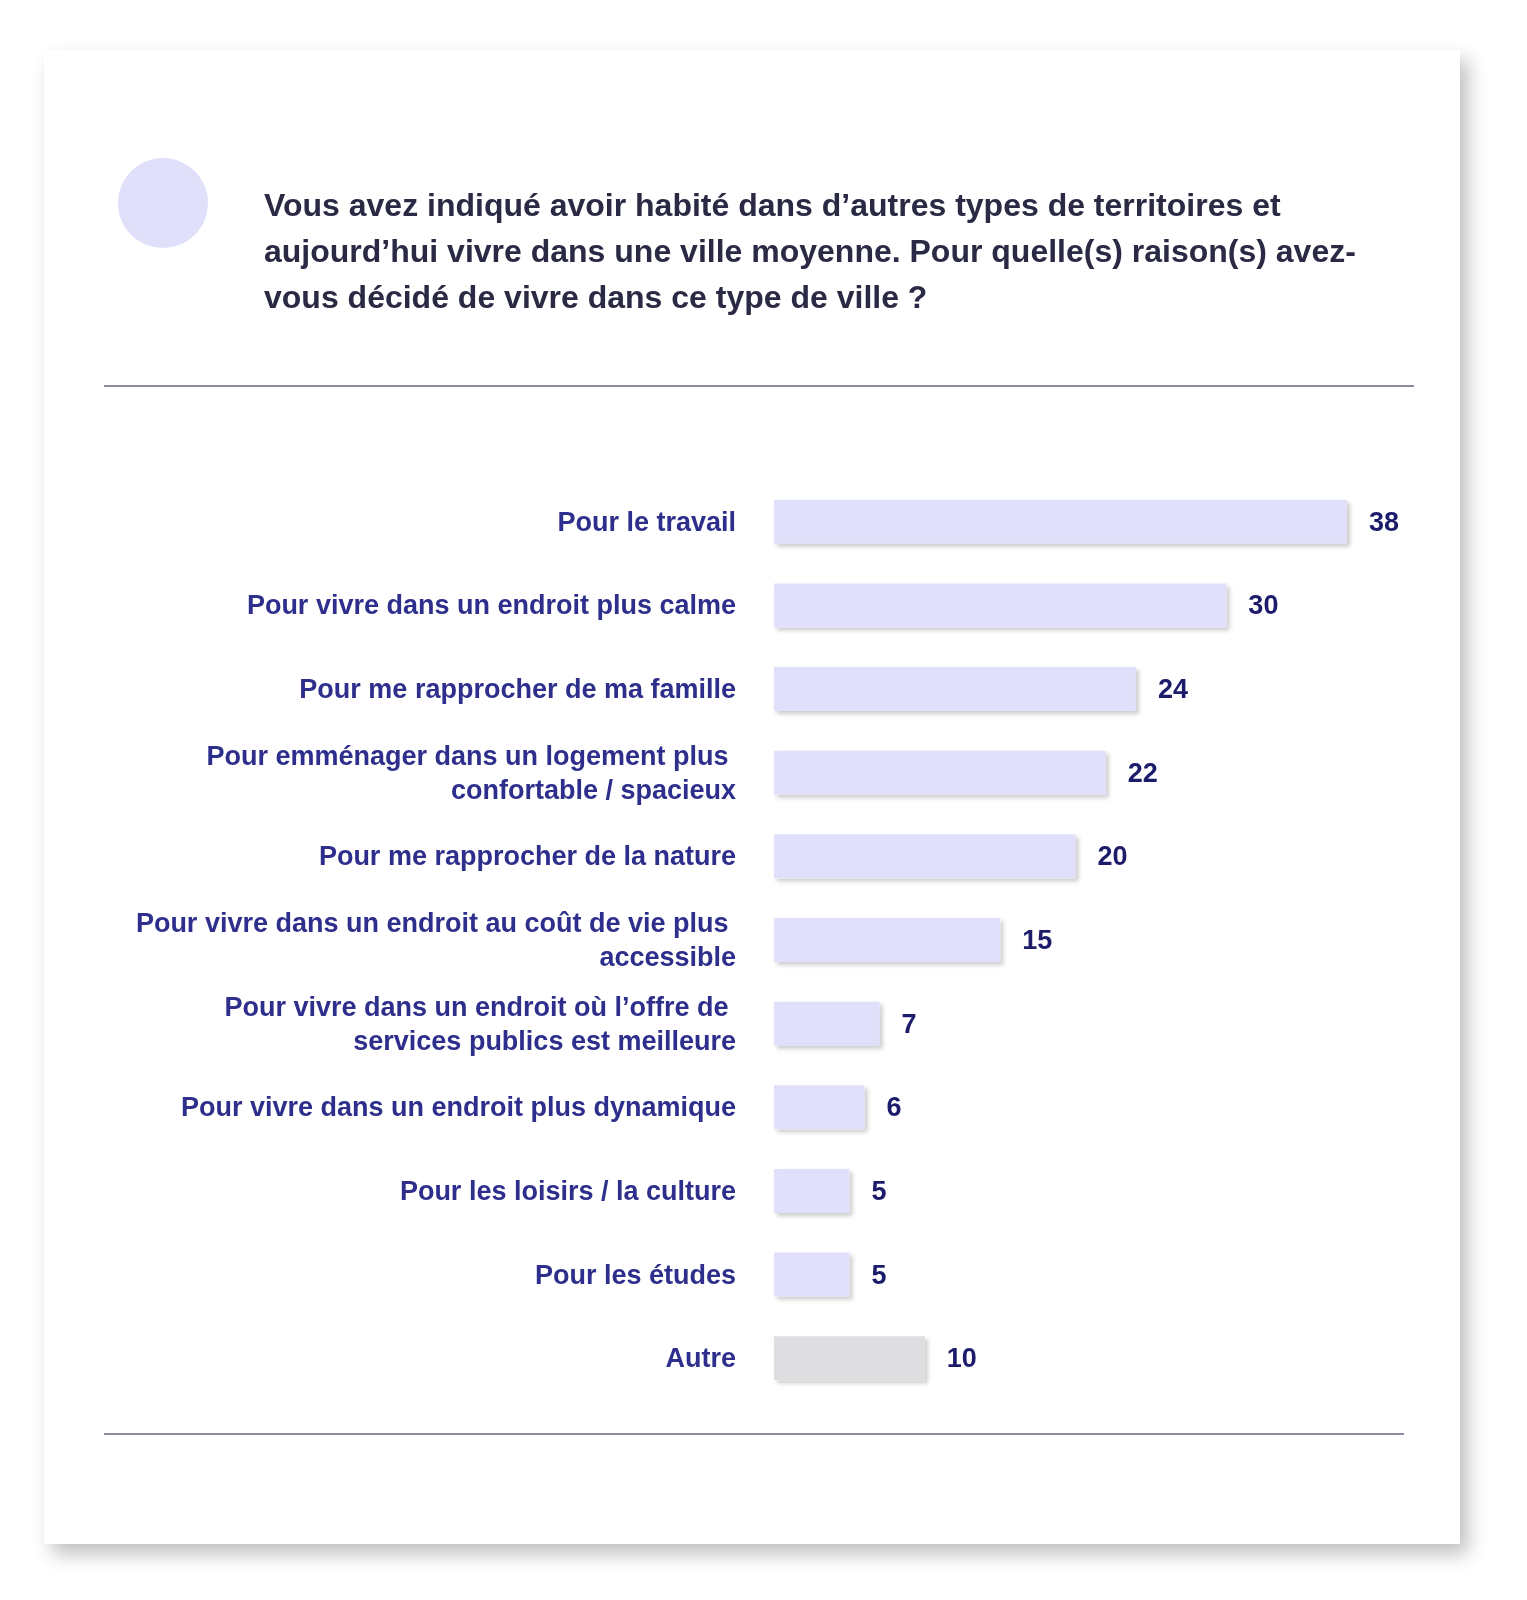  Describe the element at coordinates (517, 689) in the screenshot. I see `y-tick-label: Pour me rapprocher de ma famille` at that location.